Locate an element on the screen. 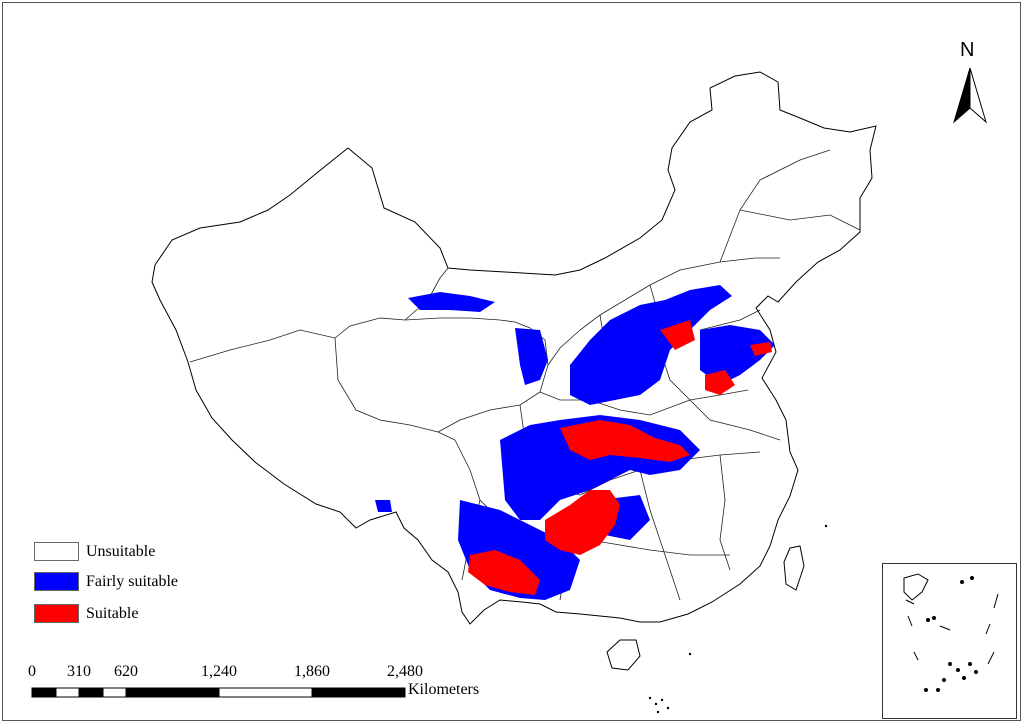 This screenshot has width=1024, height=724. coastal-islets is located at coordinates (738, 619).